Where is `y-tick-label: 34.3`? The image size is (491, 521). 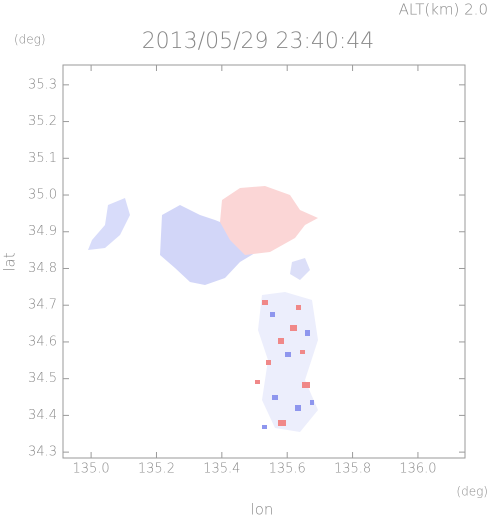
y-tick-label: 34.3 is located at coordinates (42, 452).